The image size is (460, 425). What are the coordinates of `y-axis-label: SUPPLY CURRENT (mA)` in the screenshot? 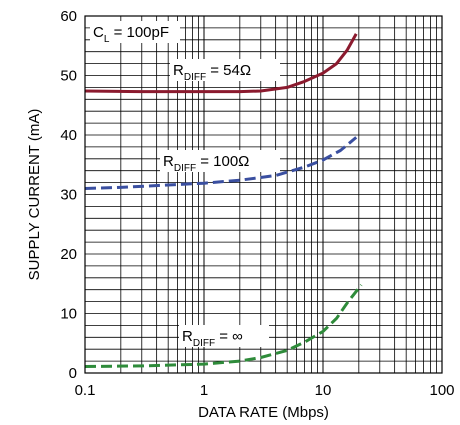 It's located at (34, 195).